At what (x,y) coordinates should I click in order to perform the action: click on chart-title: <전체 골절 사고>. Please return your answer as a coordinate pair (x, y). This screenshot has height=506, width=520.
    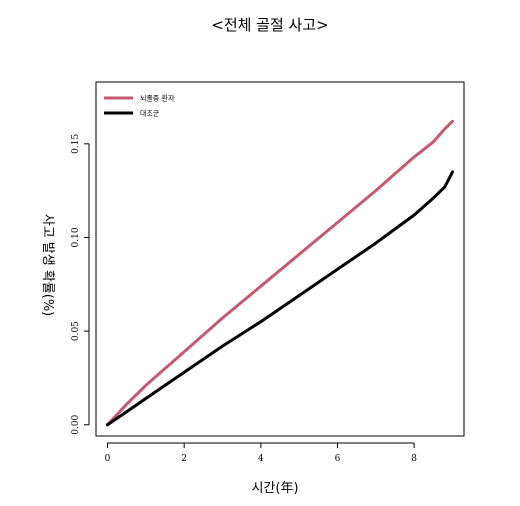
    Looking at the image, I should click on (269, 25).